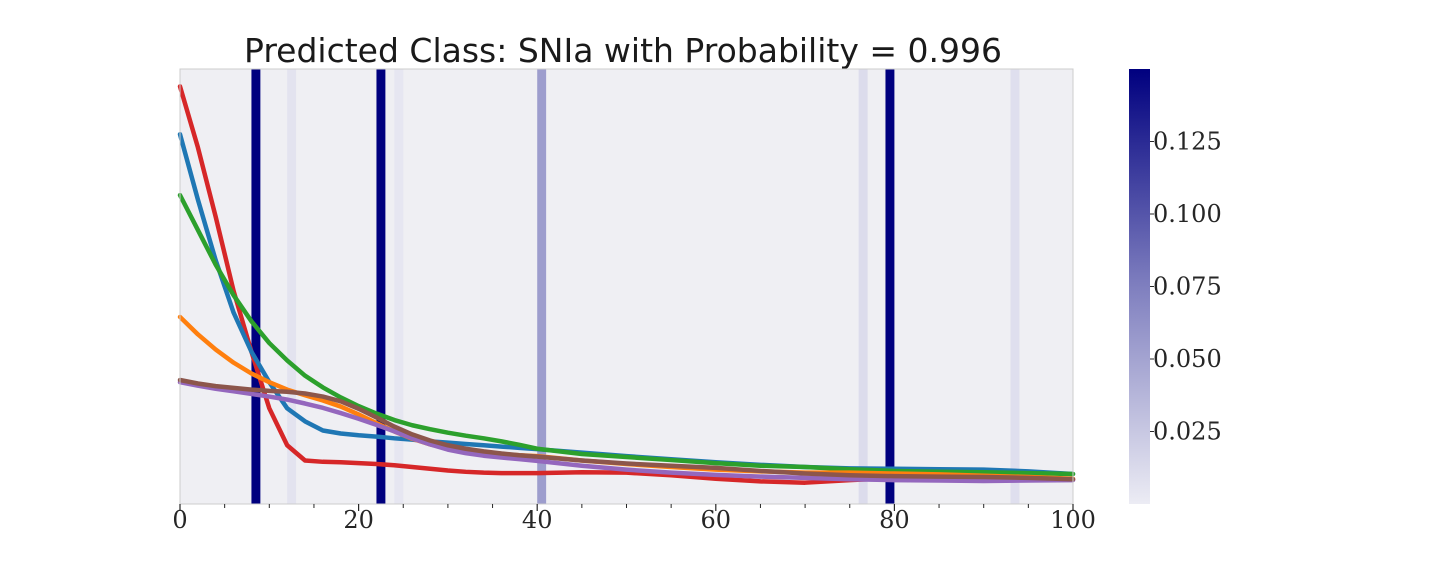 This screenshot has width=1440, height=576. What do you see at coordinates (179, 520) in the screenshot?
I see `x-tick-label-0: 0` at bounding box center [179, 520].